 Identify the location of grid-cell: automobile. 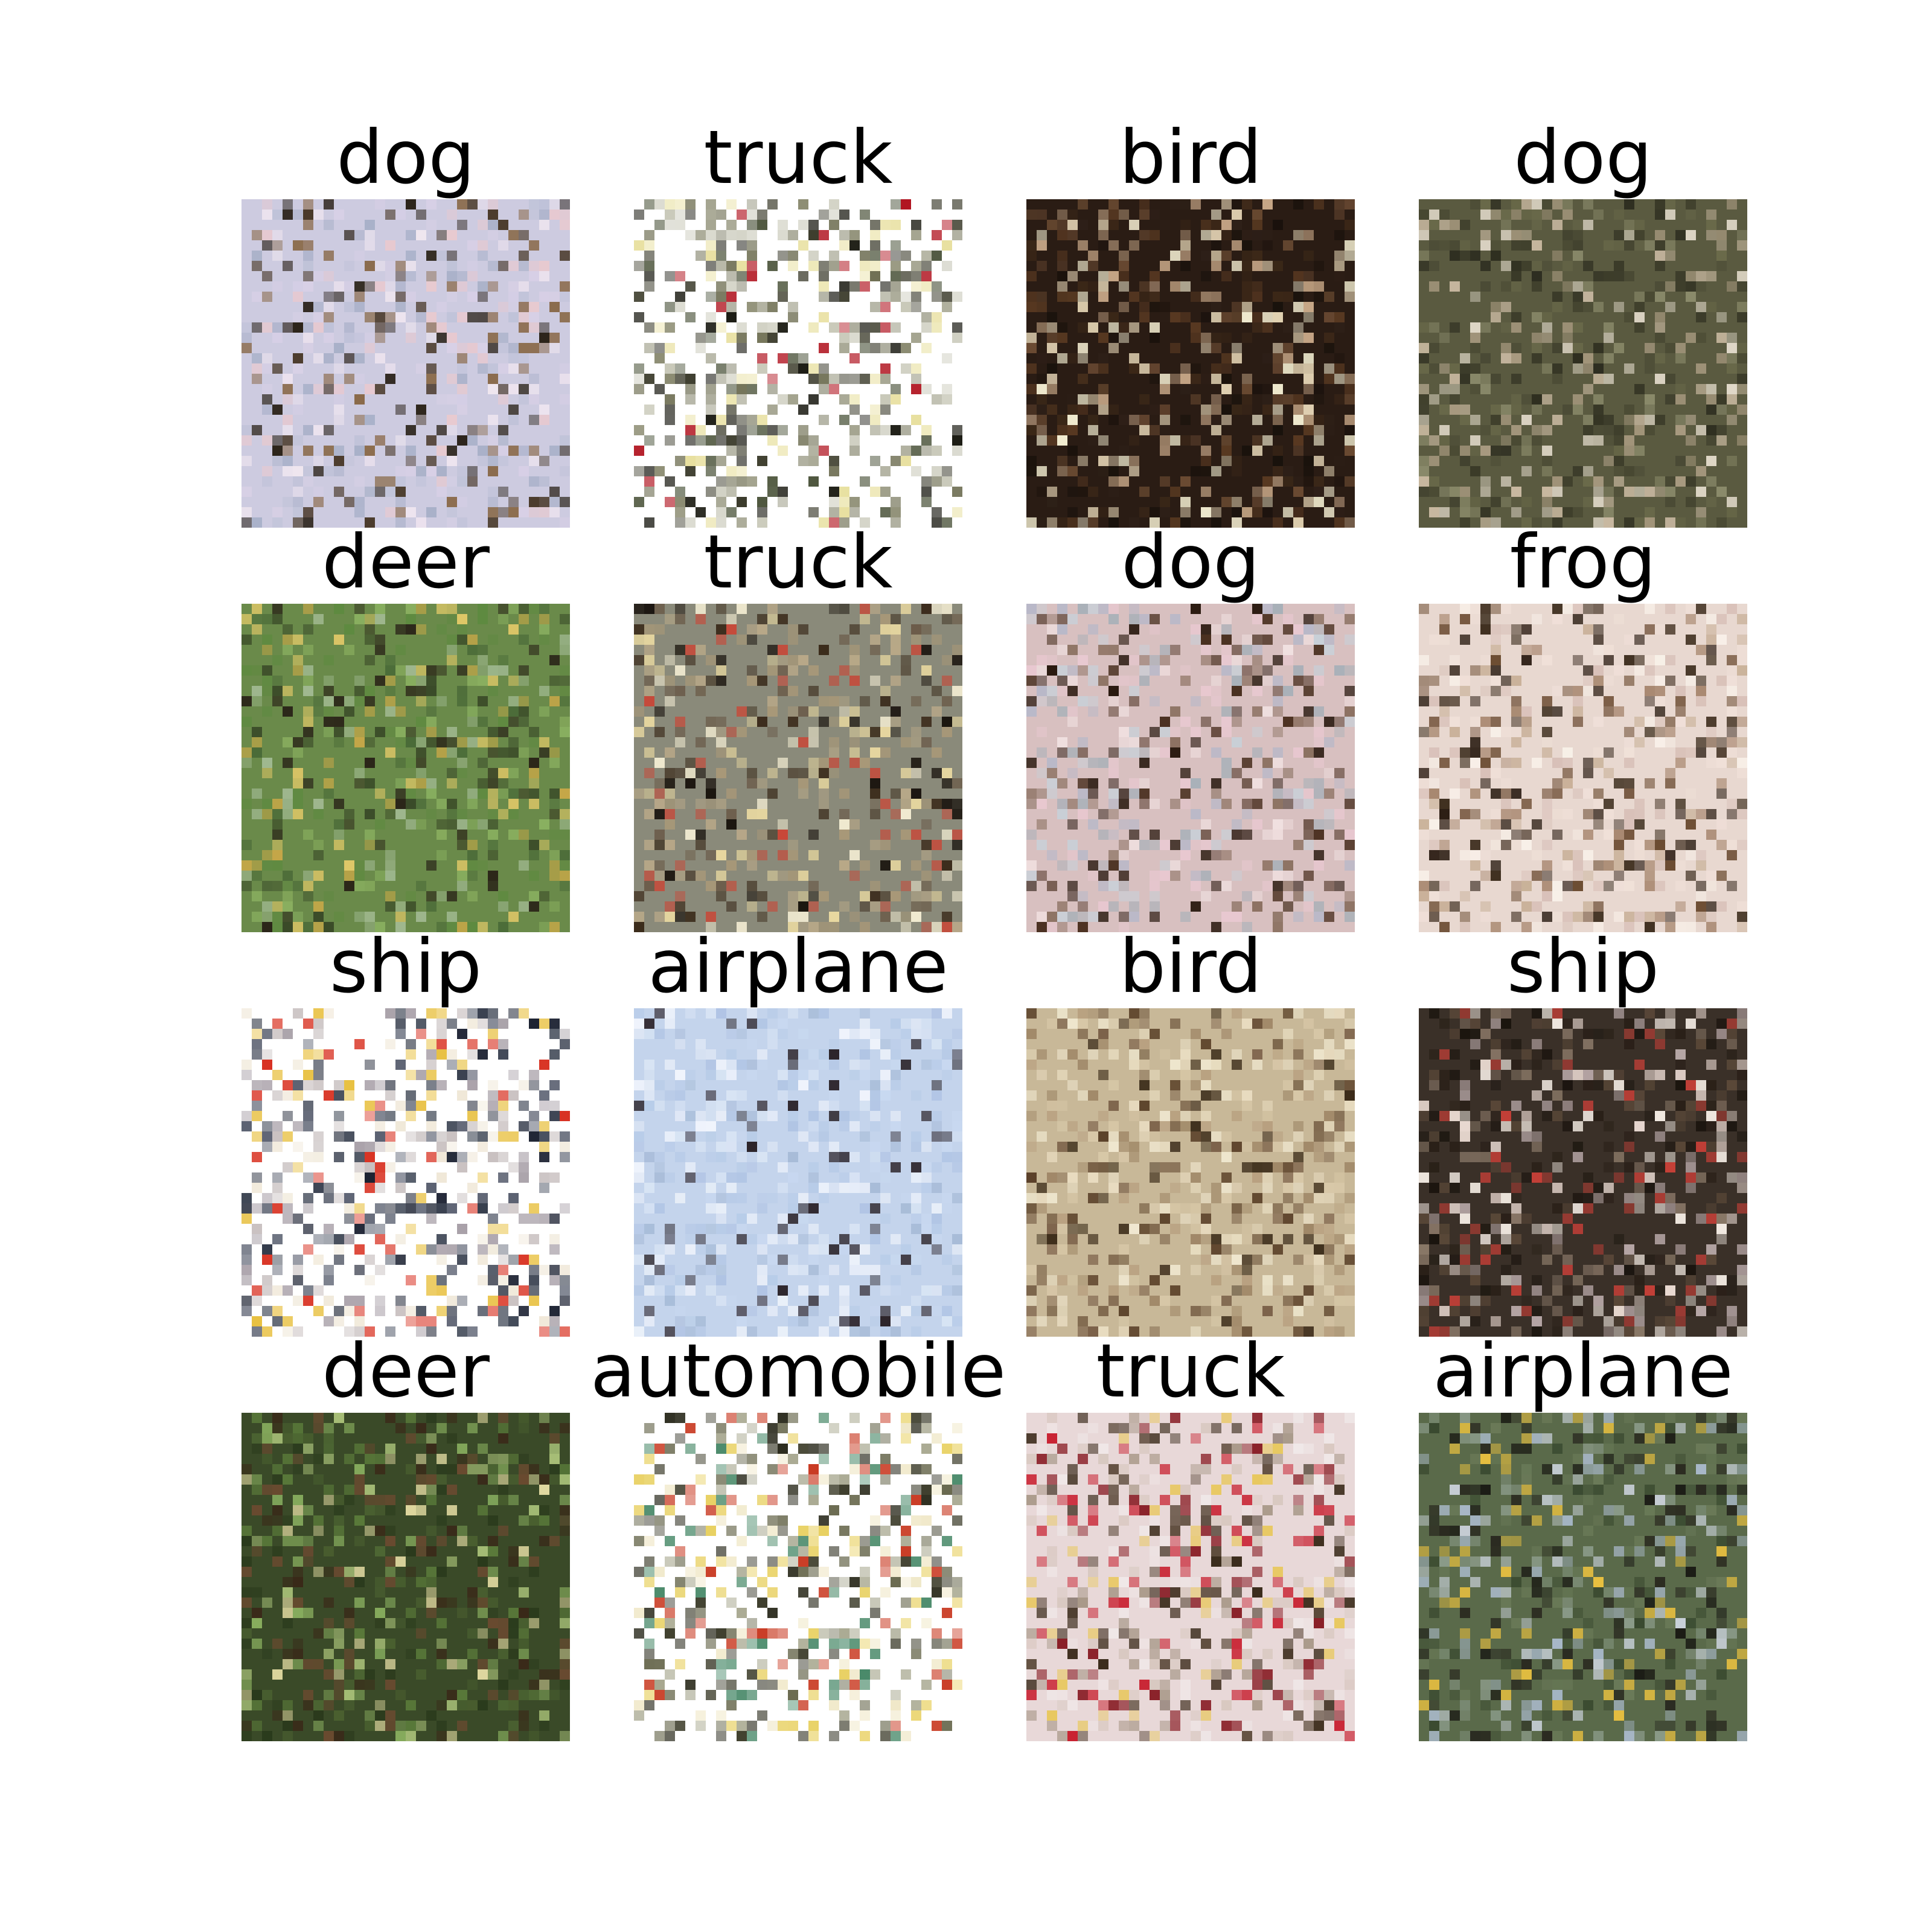
(798, 1538).